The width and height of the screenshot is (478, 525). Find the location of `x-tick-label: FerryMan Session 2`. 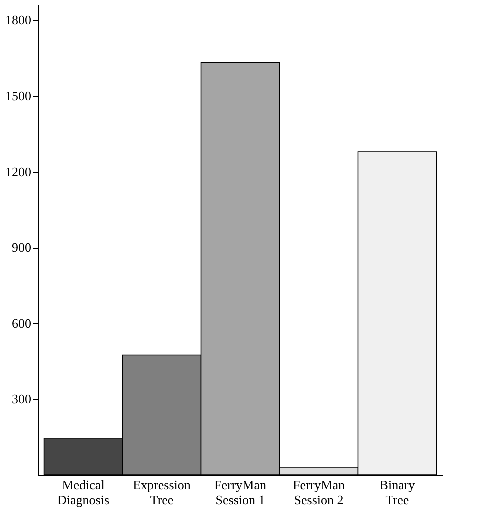

x-tick-label: FerryMan Session 2 is located at coordinates (319, 493).